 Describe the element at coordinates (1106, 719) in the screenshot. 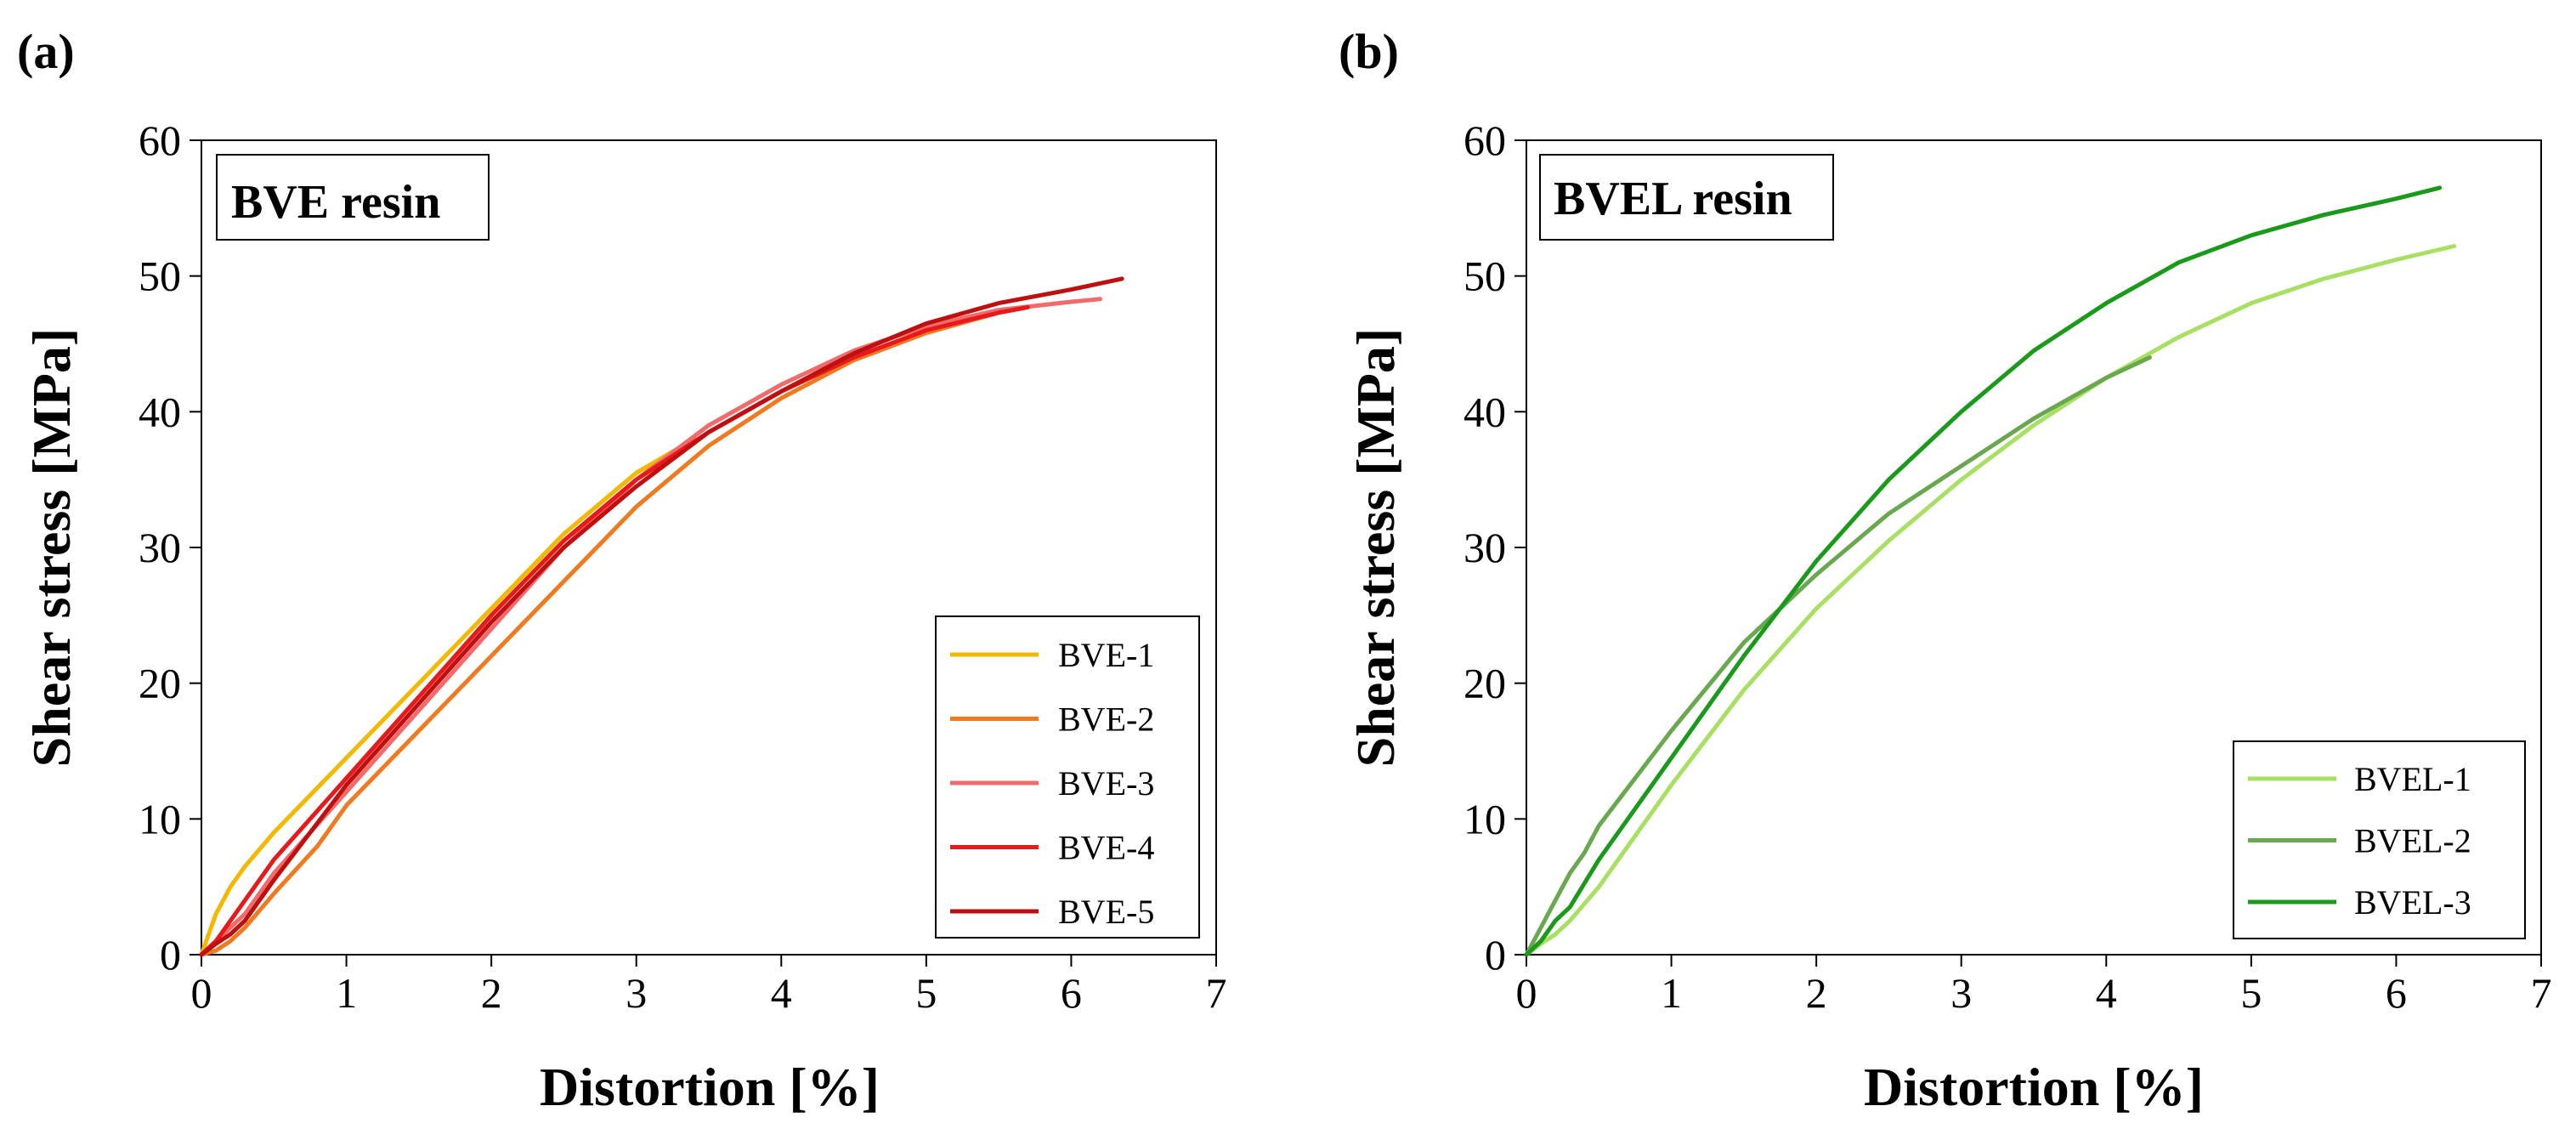

I see `legend-label: BVE-2` at that location.